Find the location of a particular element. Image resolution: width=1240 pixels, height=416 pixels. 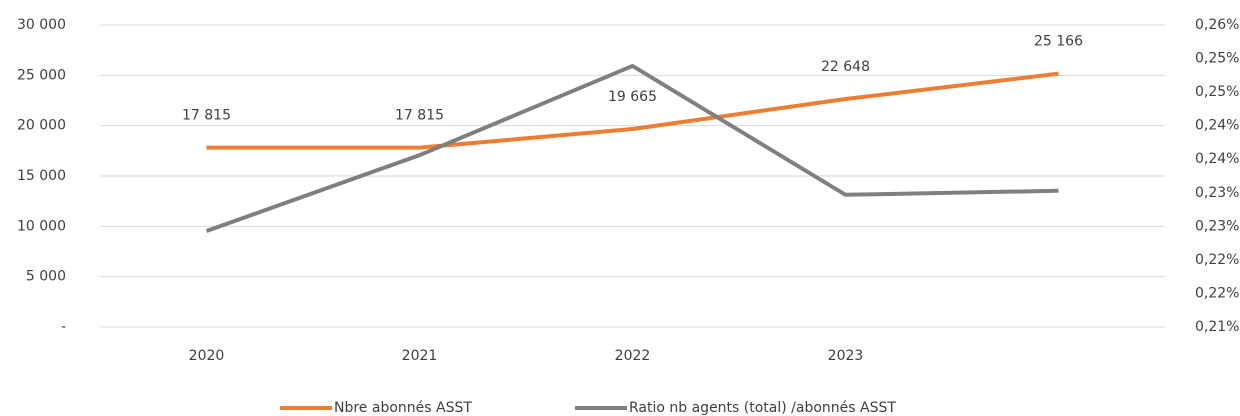

y-tick-label: 10 000 is located at coordinates (41, 226).